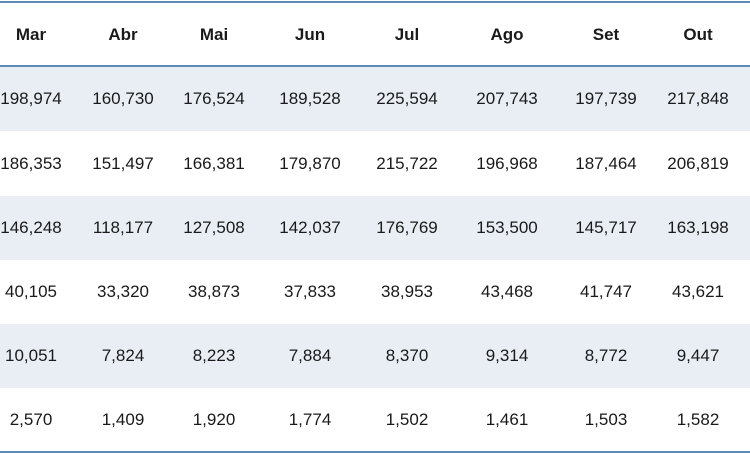 This screenshot has height=454, width=750. Describe the element at coordinates (214, 163) in the screenshot. I see `cell: 166,381` at that location.